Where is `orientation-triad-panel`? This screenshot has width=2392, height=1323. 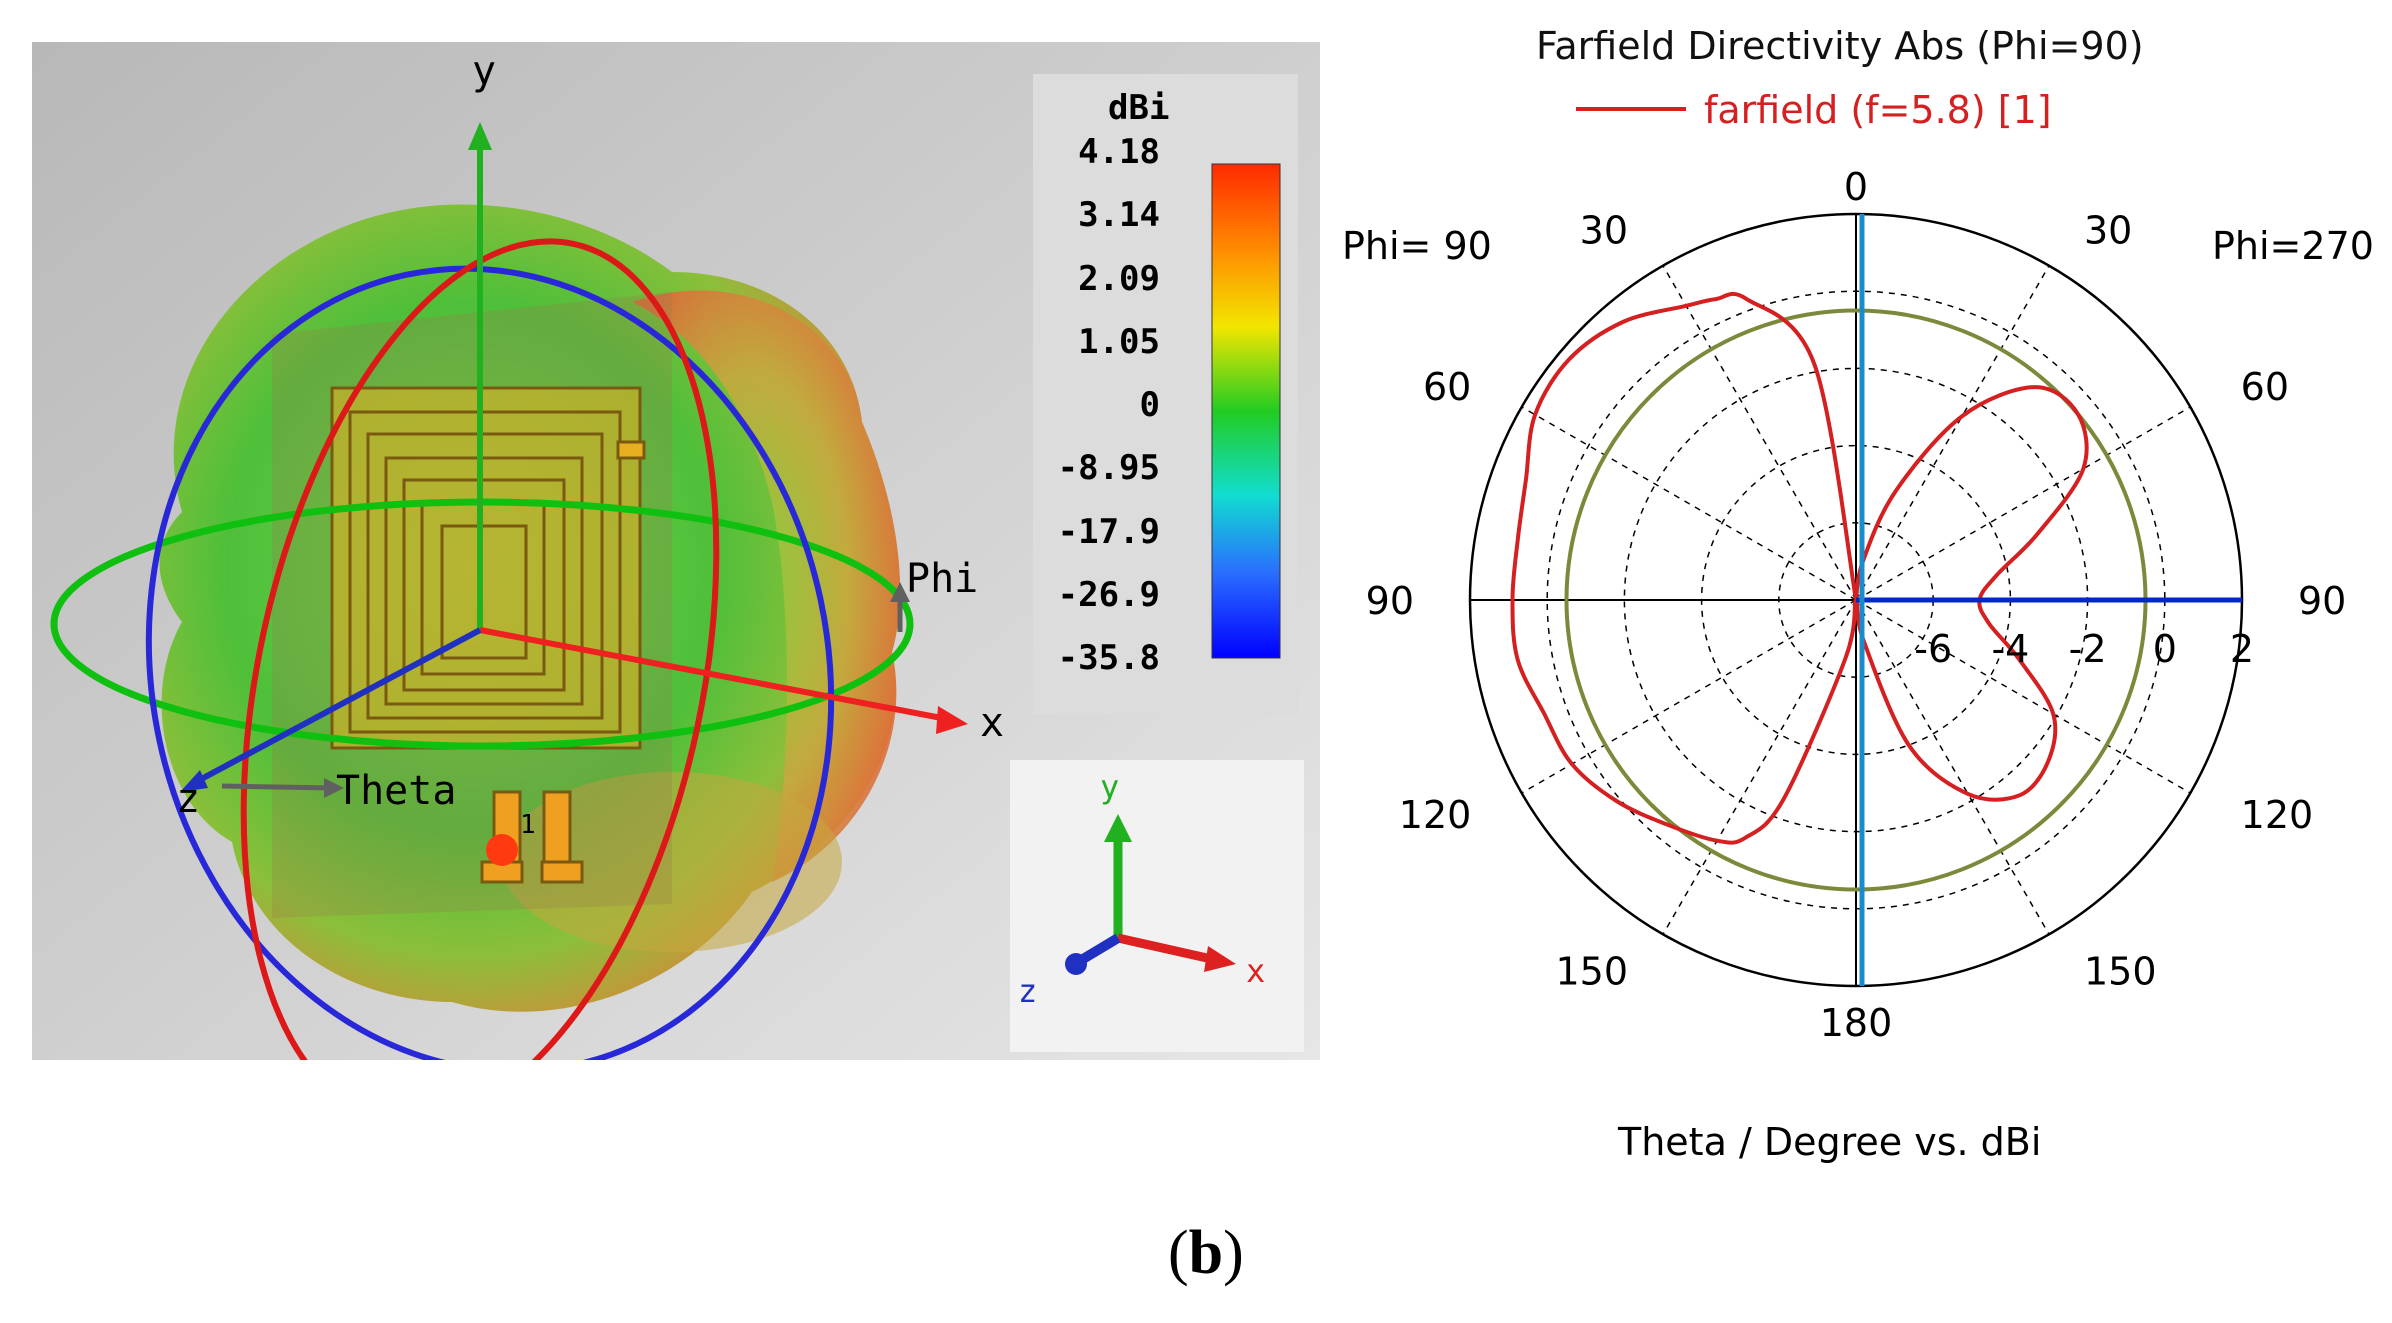
orientation-triad-panel is located at coordinates (1157, 906).